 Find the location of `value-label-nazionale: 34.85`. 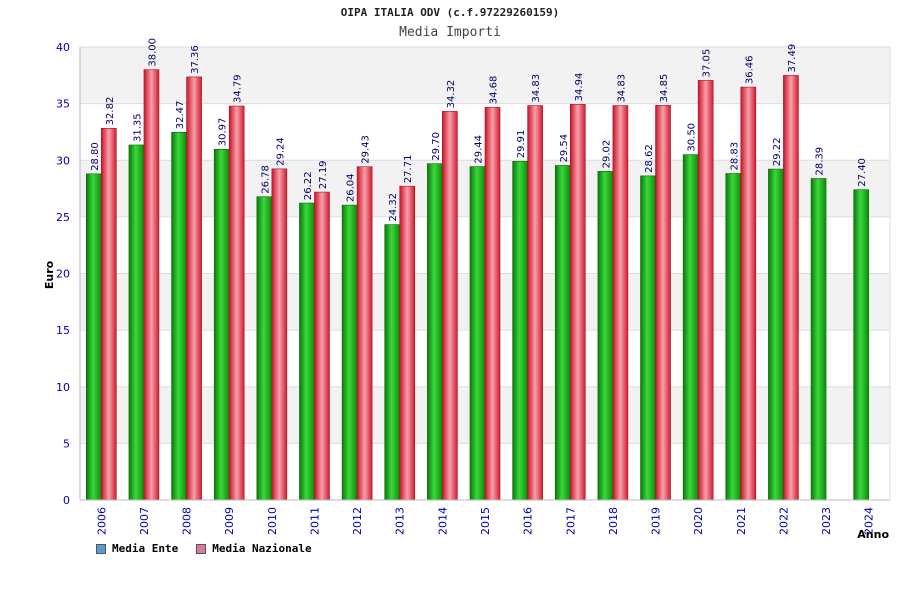

value-label-nazionale: 34.85 is located at coordinates (664, 88).